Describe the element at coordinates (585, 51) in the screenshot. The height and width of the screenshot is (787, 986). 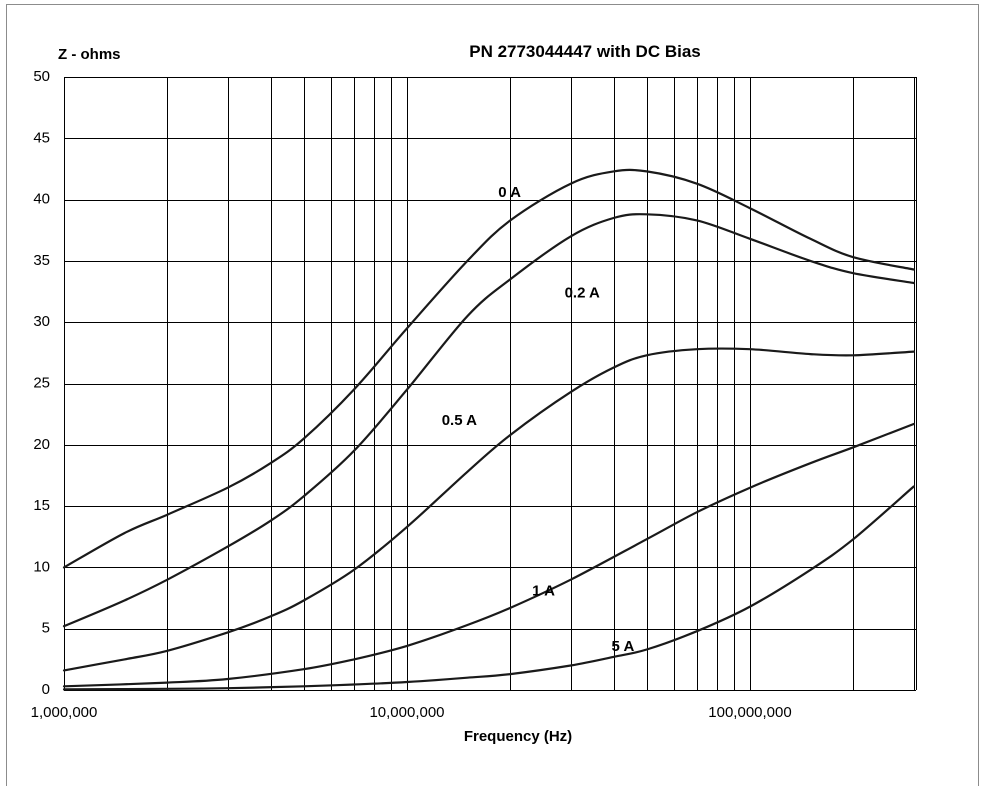
I see `chart-title: PN 2773044447 with DC Bias` at that location.